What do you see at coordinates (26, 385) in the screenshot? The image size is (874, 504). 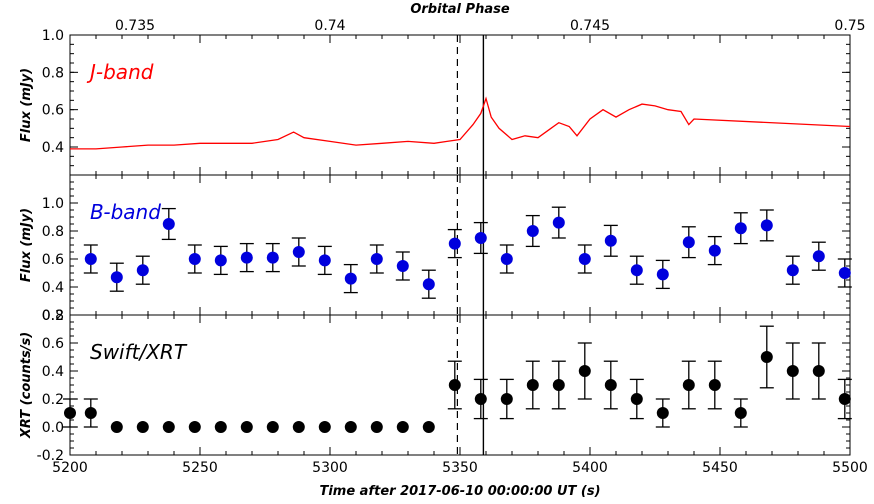 I see `xrt-y-axis-title: XRT (counts/s)` at bounding box center [26, 385].